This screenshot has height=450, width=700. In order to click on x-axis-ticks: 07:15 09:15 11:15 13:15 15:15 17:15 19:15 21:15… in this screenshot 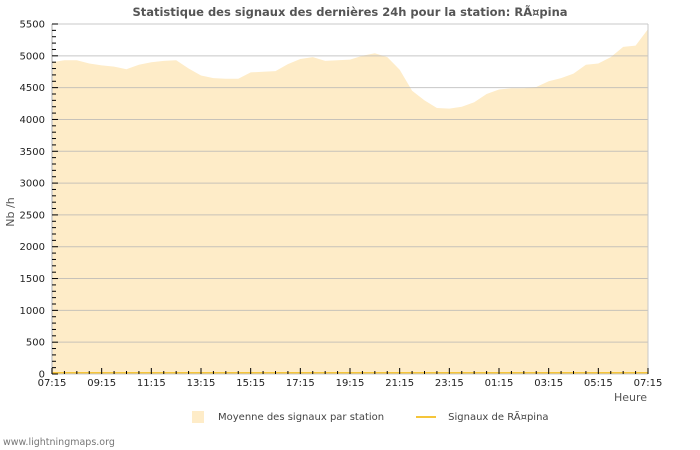, I will do `click(350, 378)`.